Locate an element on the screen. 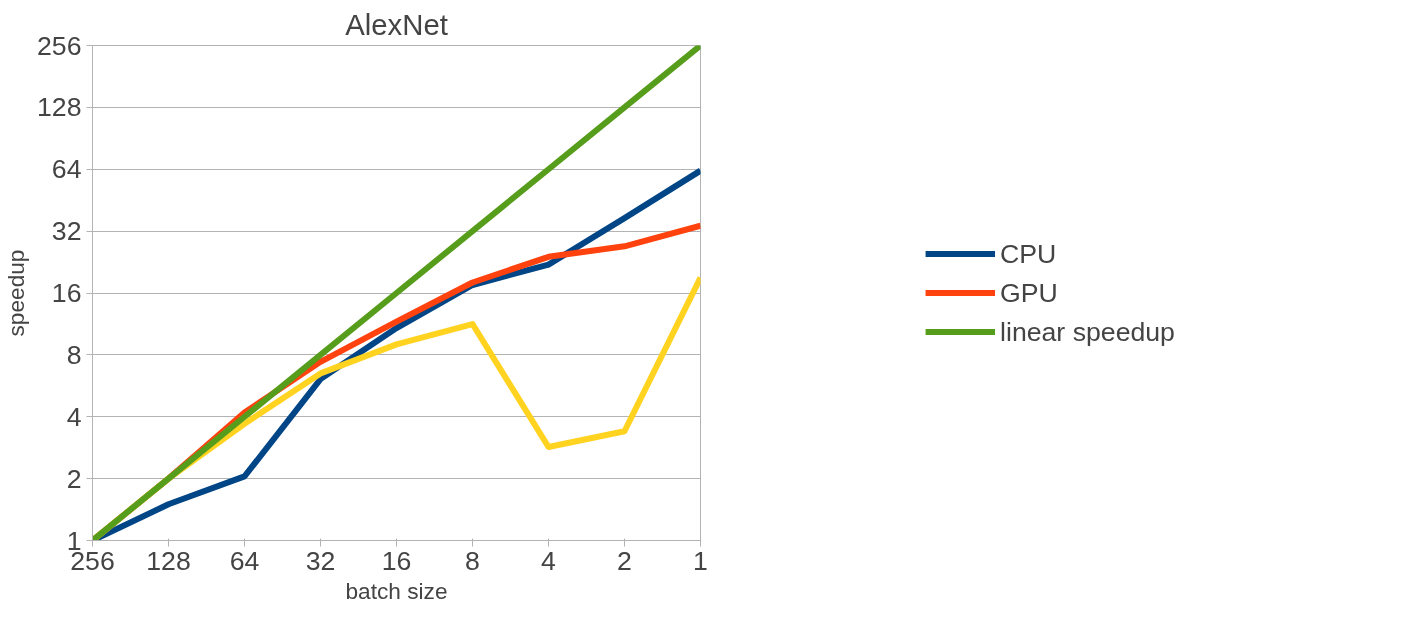 This screenshot has width=1414, height=637. legend-label: GPU is located at coordinates (1029, 292).